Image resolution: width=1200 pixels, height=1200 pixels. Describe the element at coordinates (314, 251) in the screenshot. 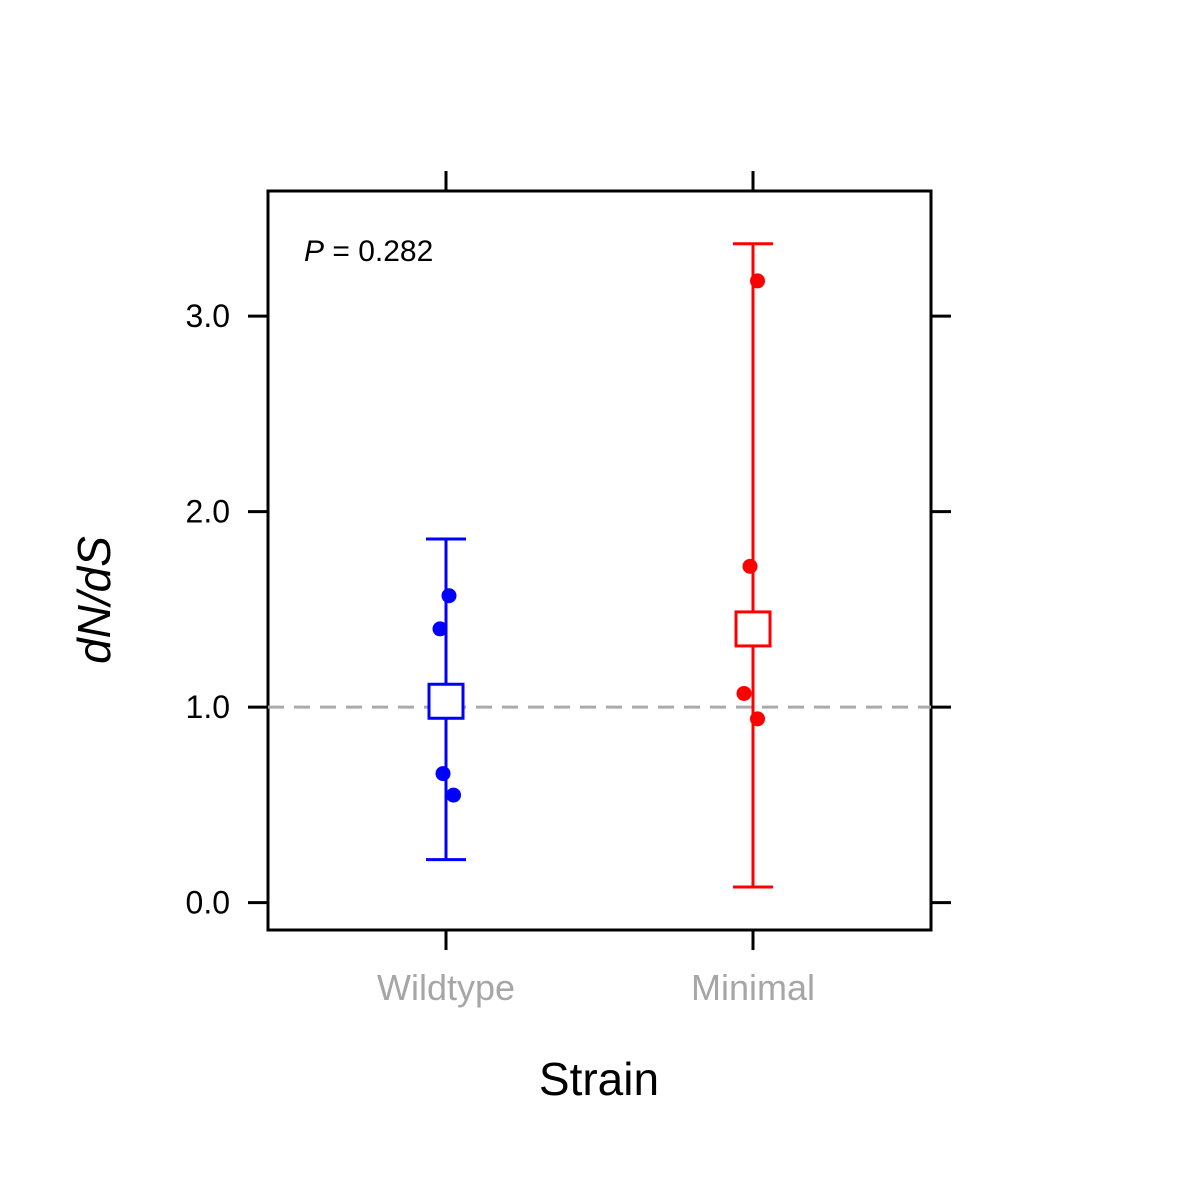

I see `p-value-prefix: P` at that location.